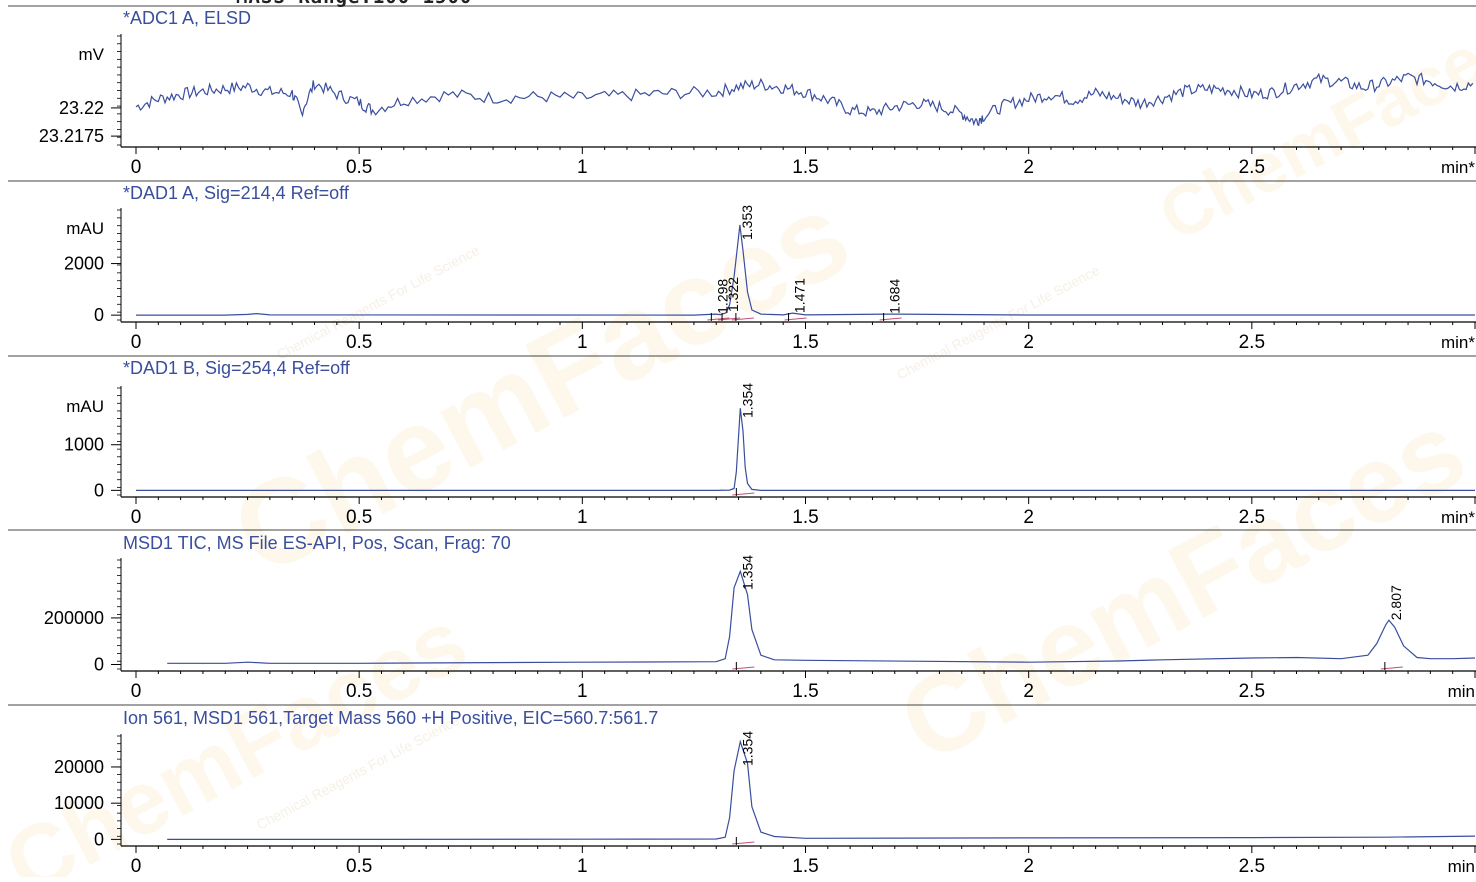  What do you see at coordinates (71, 136) in the screenshot?
I see `y-tick-label: 23.2175` at bounding box center [71, 136].